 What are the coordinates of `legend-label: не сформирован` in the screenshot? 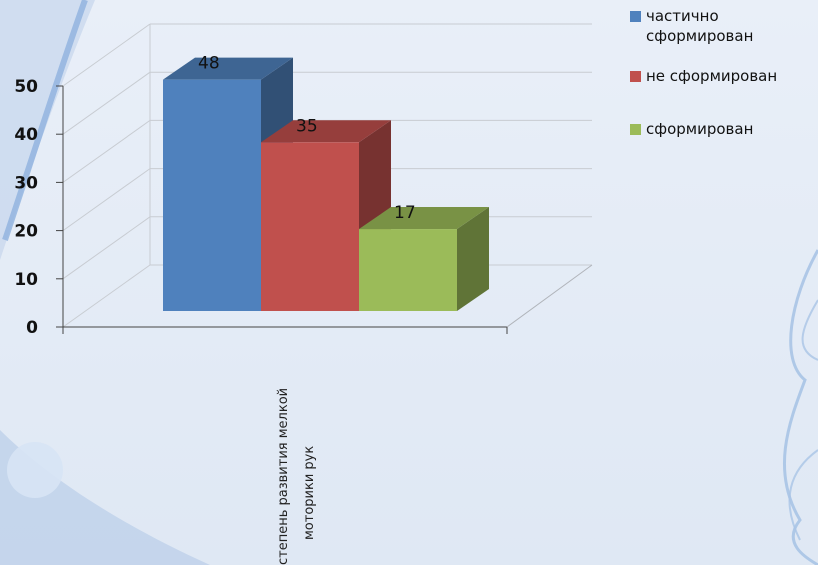 It's located at (712, 76).